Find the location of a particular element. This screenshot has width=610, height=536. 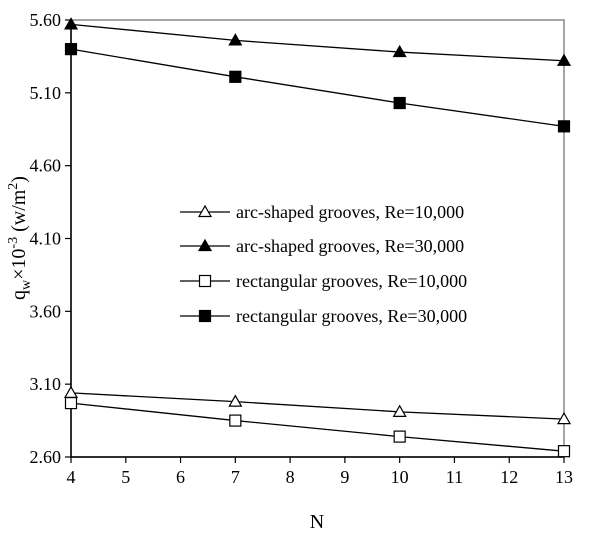

y-axis-title-sub: w is located at coordinates (26, 284).